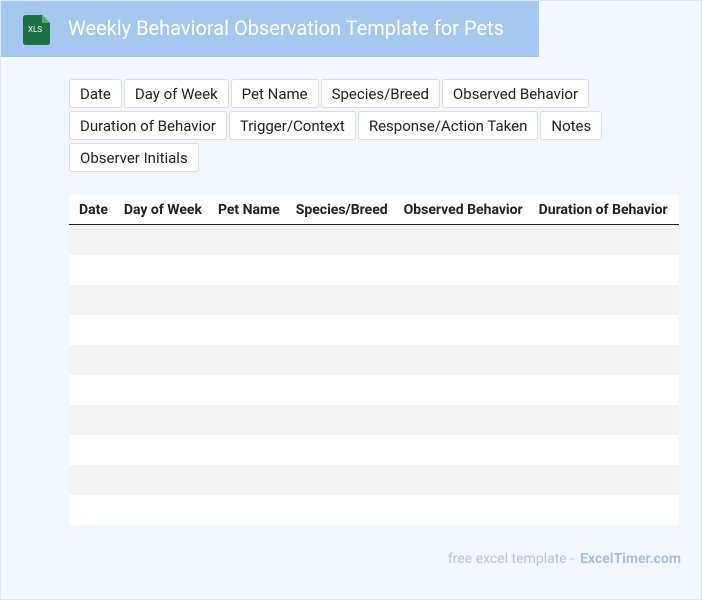 The height and width of the screenshot is (600, 702). What do you see at coordinates (134, 157) in the screenshot?
I see `field-chip: Observer Initials` at bounding box center [134, 157].